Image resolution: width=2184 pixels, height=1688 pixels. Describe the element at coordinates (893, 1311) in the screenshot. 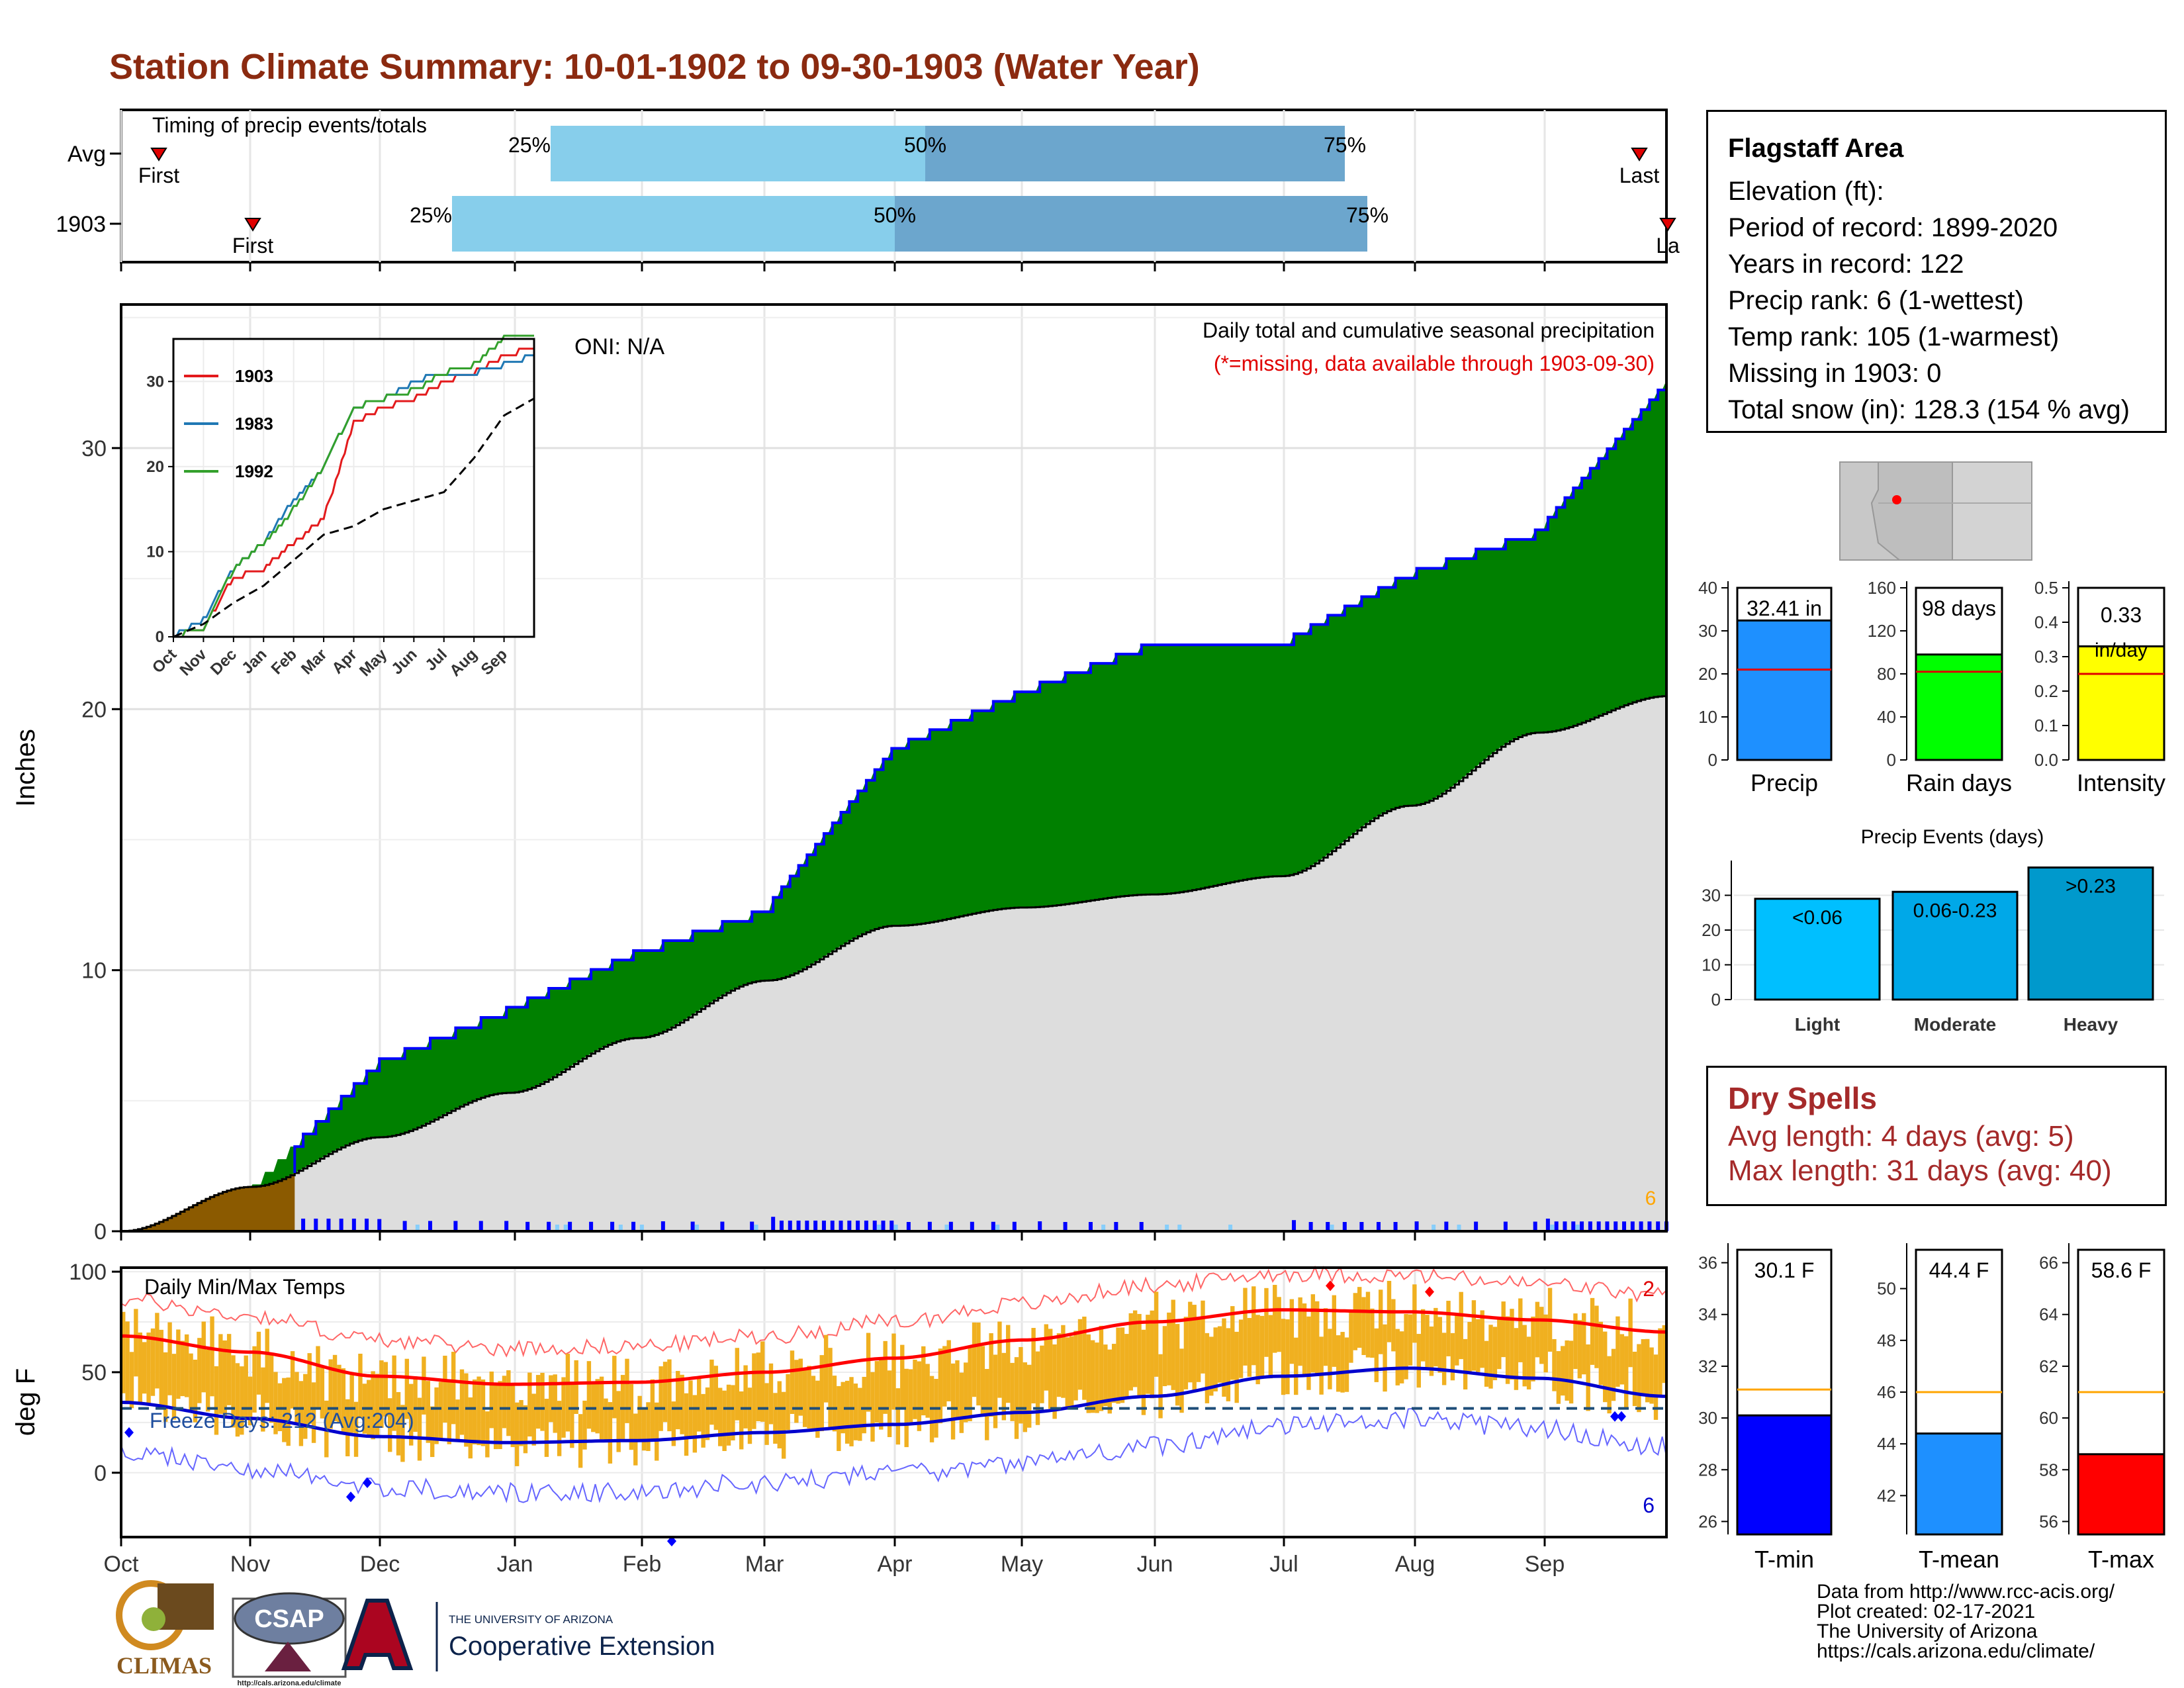

I see `record-high-line` at that location.